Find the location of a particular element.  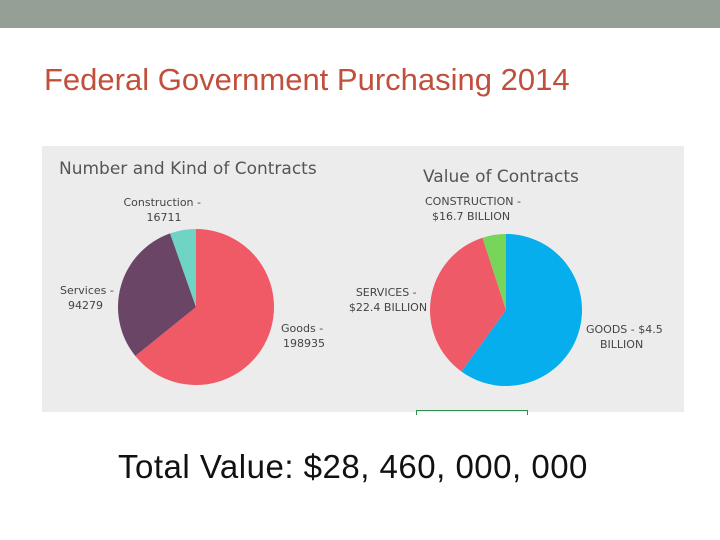

chart-title-count: Number and Kind of Contracts is located at coordinates (188, 169).